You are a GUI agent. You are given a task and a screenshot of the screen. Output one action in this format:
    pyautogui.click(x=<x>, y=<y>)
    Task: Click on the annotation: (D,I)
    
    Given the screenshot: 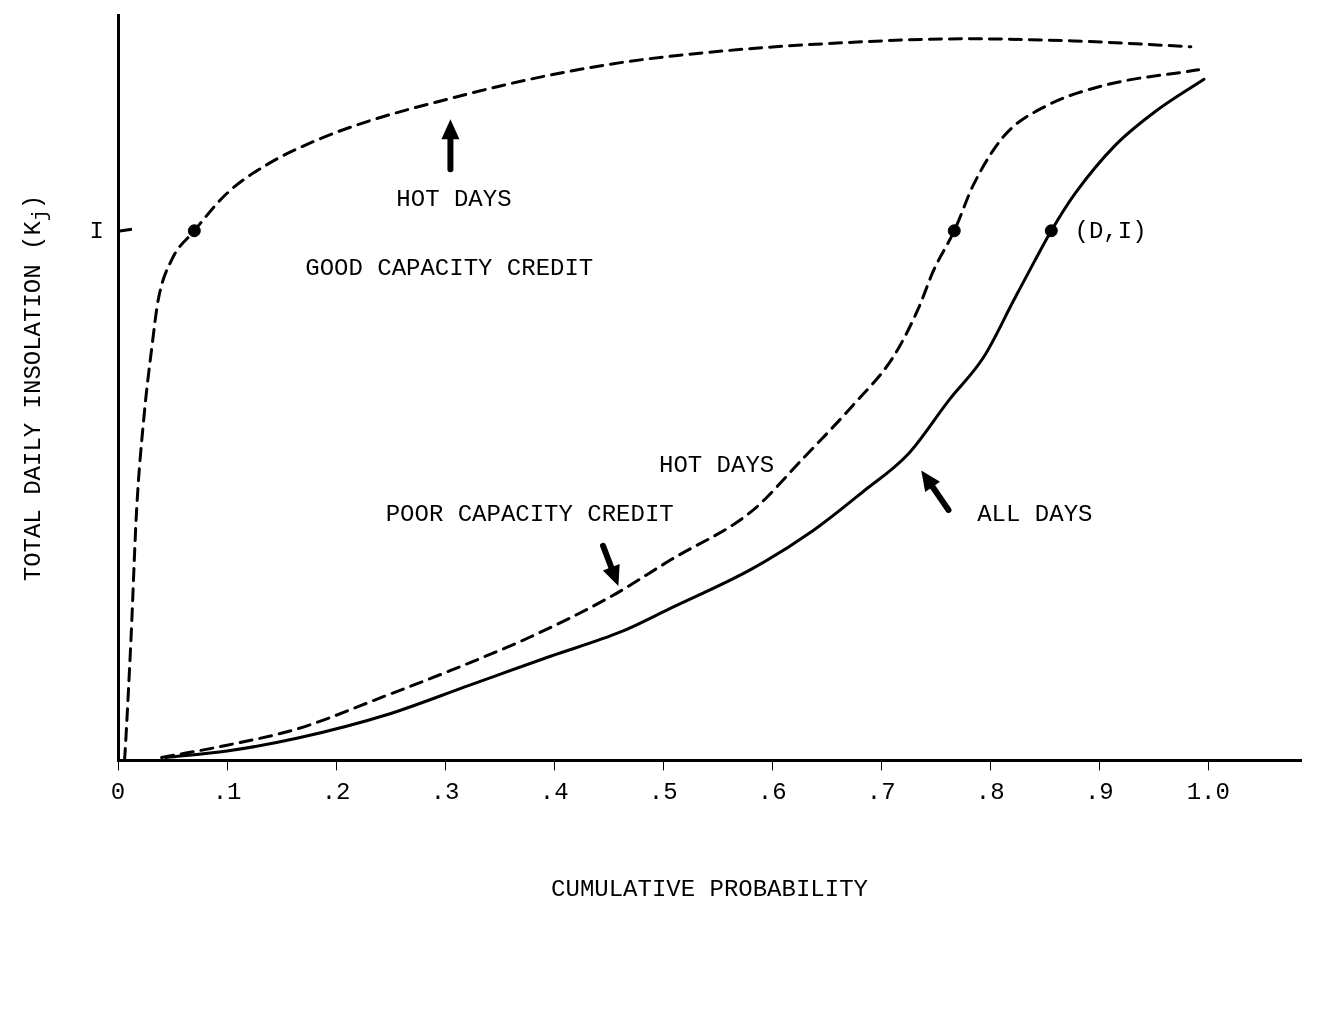 What is the action you would take?
    pyautogui.click(x=1110, y=231)
    